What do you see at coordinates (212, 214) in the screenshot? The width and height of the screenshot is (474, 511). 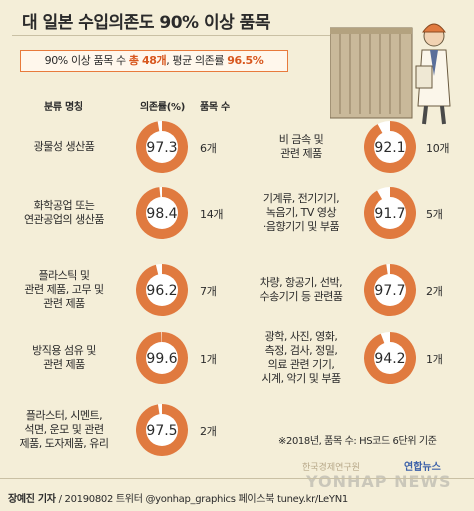 I see `item-count: 14개` at bounding box center [212, 214].